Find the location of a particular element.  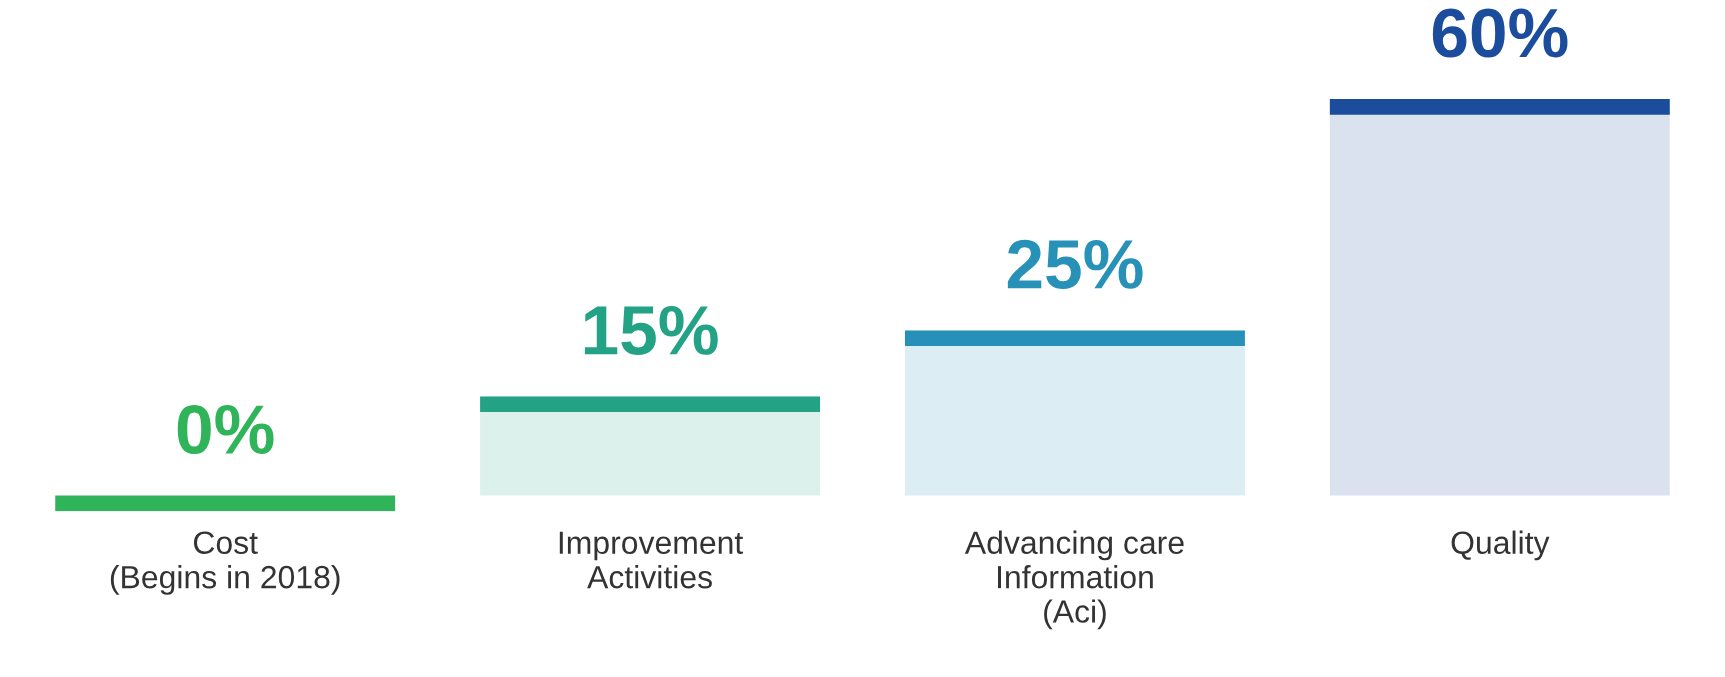

x-tick-label: Improvement Activities is located at coordinates (651, 560).